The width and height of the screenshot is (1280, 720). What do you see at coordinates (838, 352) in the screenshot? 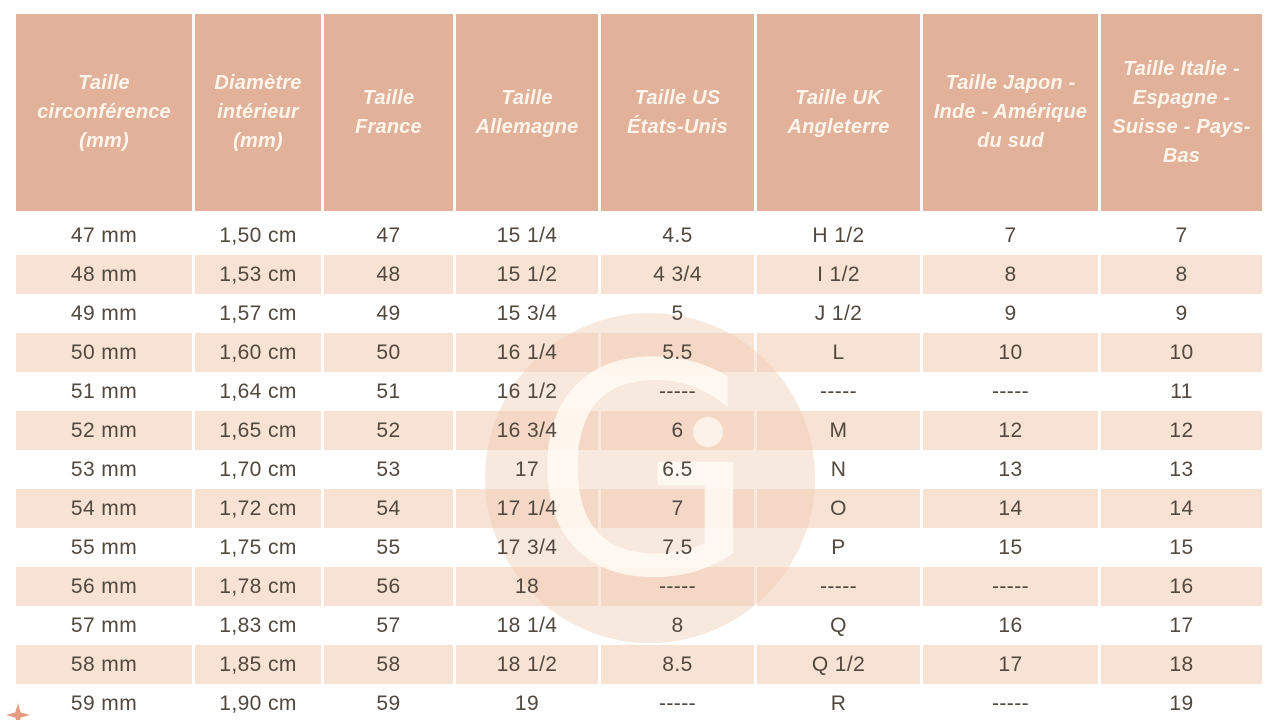
I see `table-cell: L` at bounding box center [838, 352].